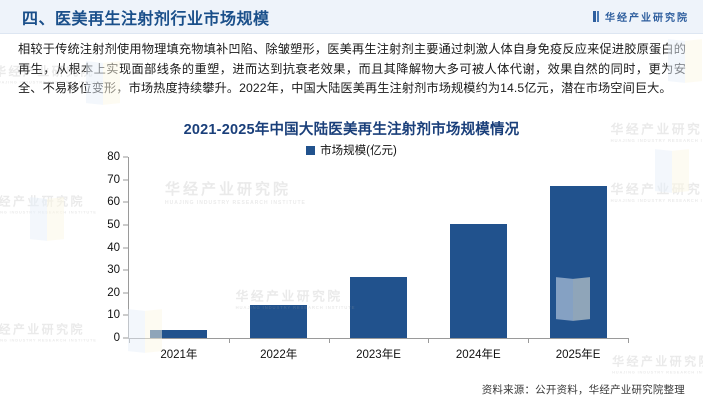  Describe the element at coordinates (113, 224) in the screenshot. I see `y-axis-tick-label: 50` at that location.